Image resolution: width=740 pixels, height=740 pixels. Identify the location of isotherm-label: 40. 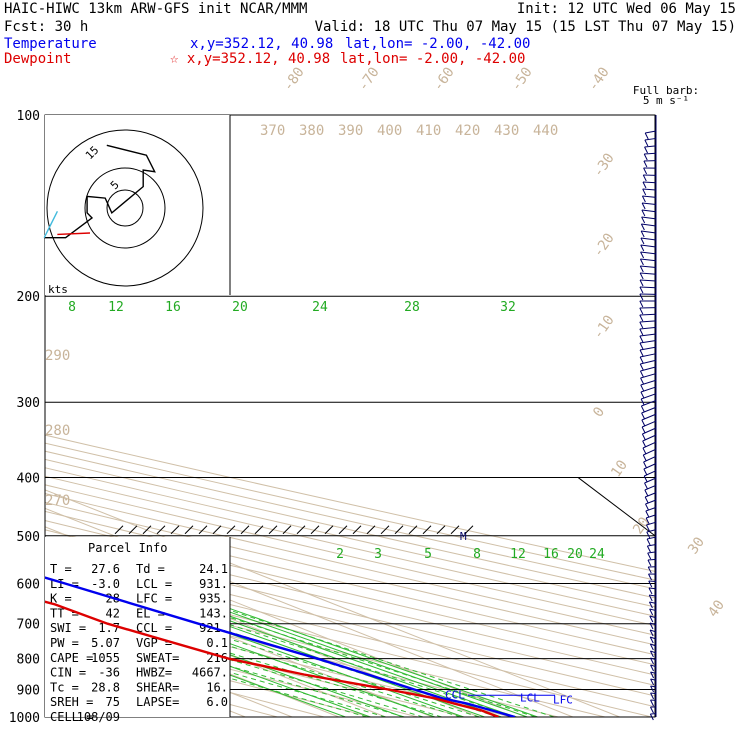
(716, 608).